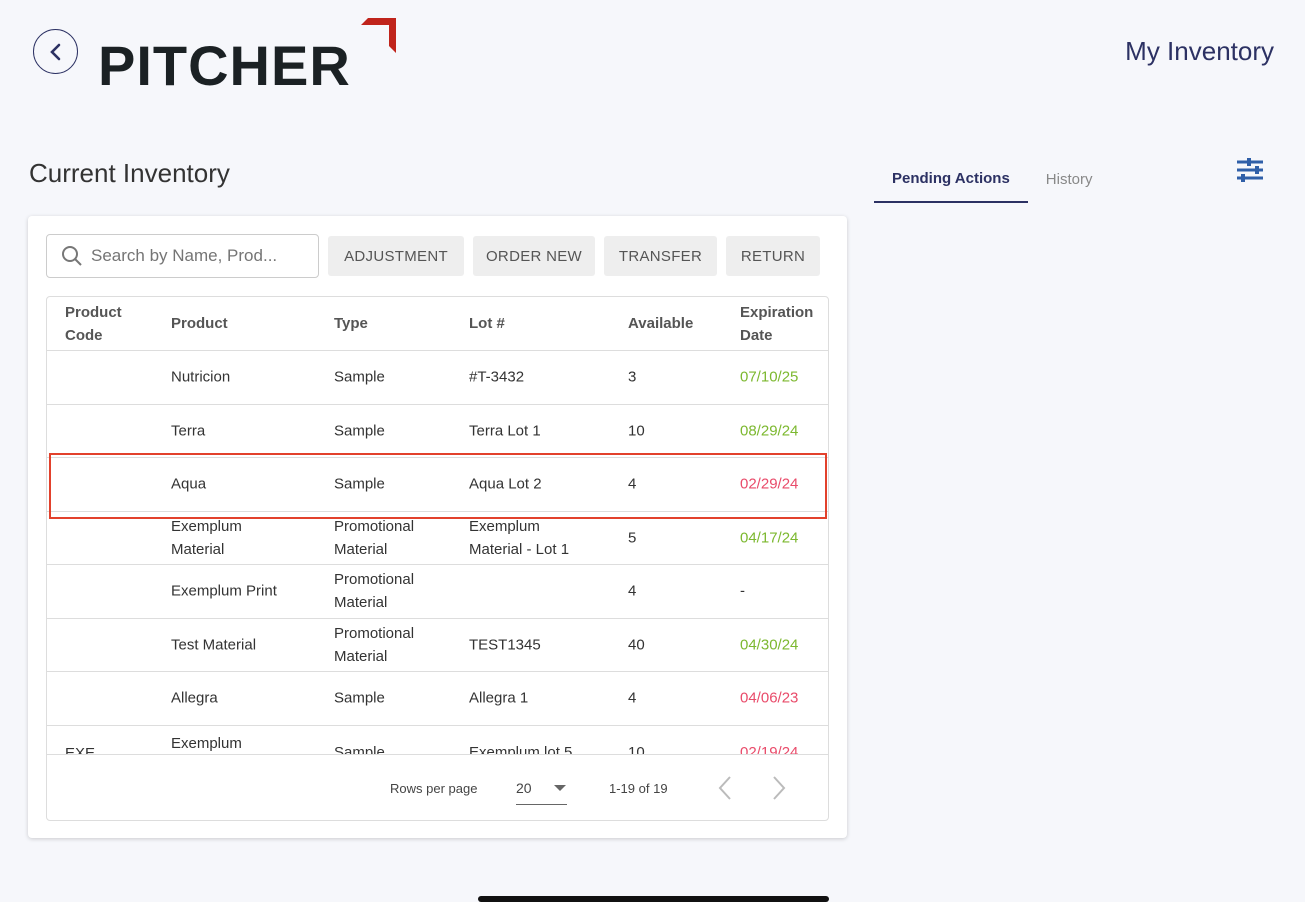 The image size is (1305, 902). I want to click on column-header-product-code: Product Code, so click(93, 324).